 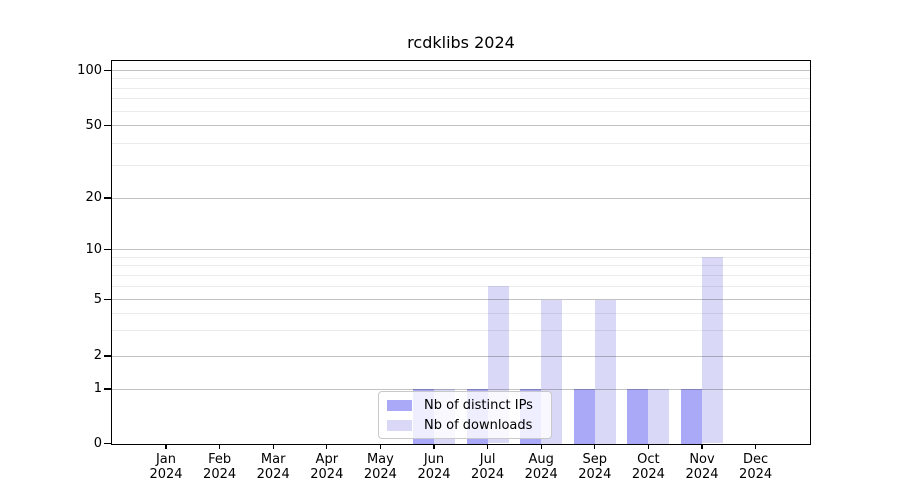 I want to click on x-tick-label: Oct 2024, so click(x=648, y=467).